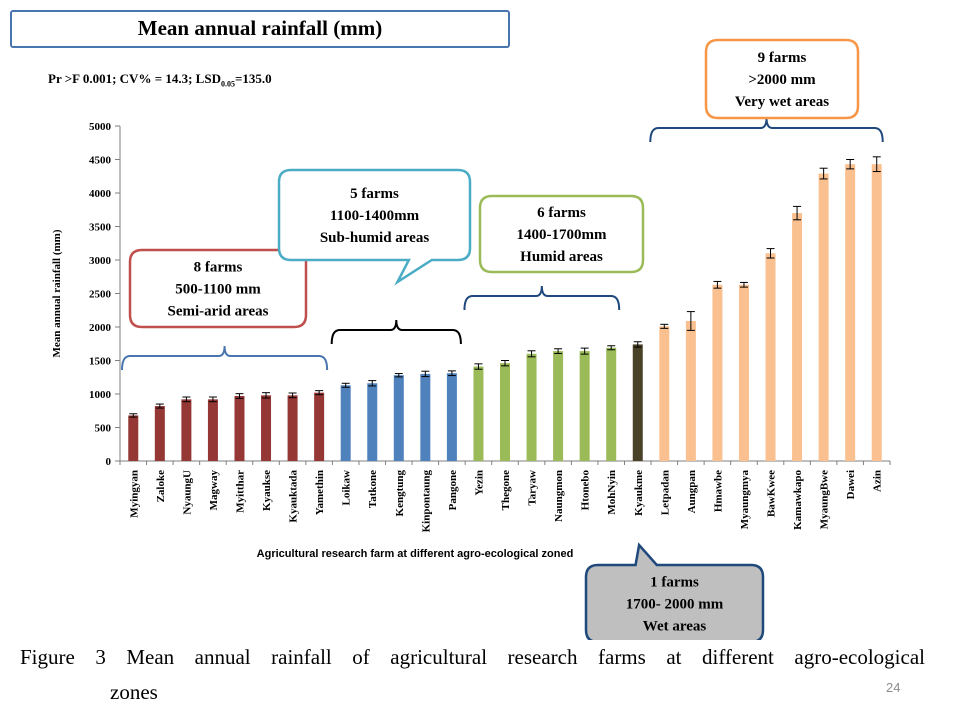 The image size is (960, 720). I want to click on x-tick-label: Magway, so click(214, 490).